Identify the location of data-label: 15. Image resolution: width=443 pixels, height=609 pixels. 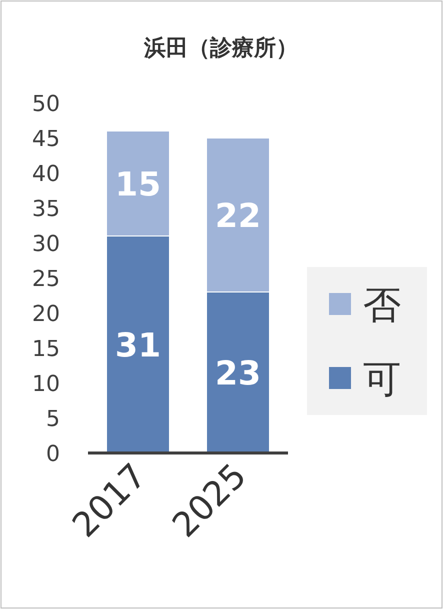
(138, 184).